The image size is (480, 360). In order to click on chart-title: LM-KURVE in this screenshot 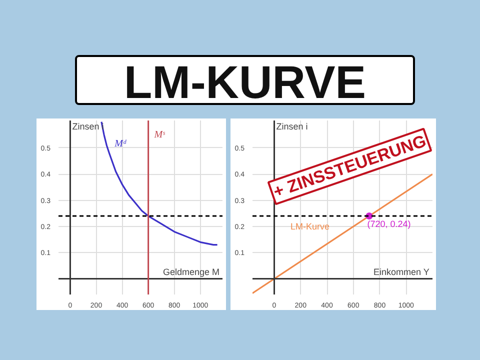, I will do `click(245, 82)`.